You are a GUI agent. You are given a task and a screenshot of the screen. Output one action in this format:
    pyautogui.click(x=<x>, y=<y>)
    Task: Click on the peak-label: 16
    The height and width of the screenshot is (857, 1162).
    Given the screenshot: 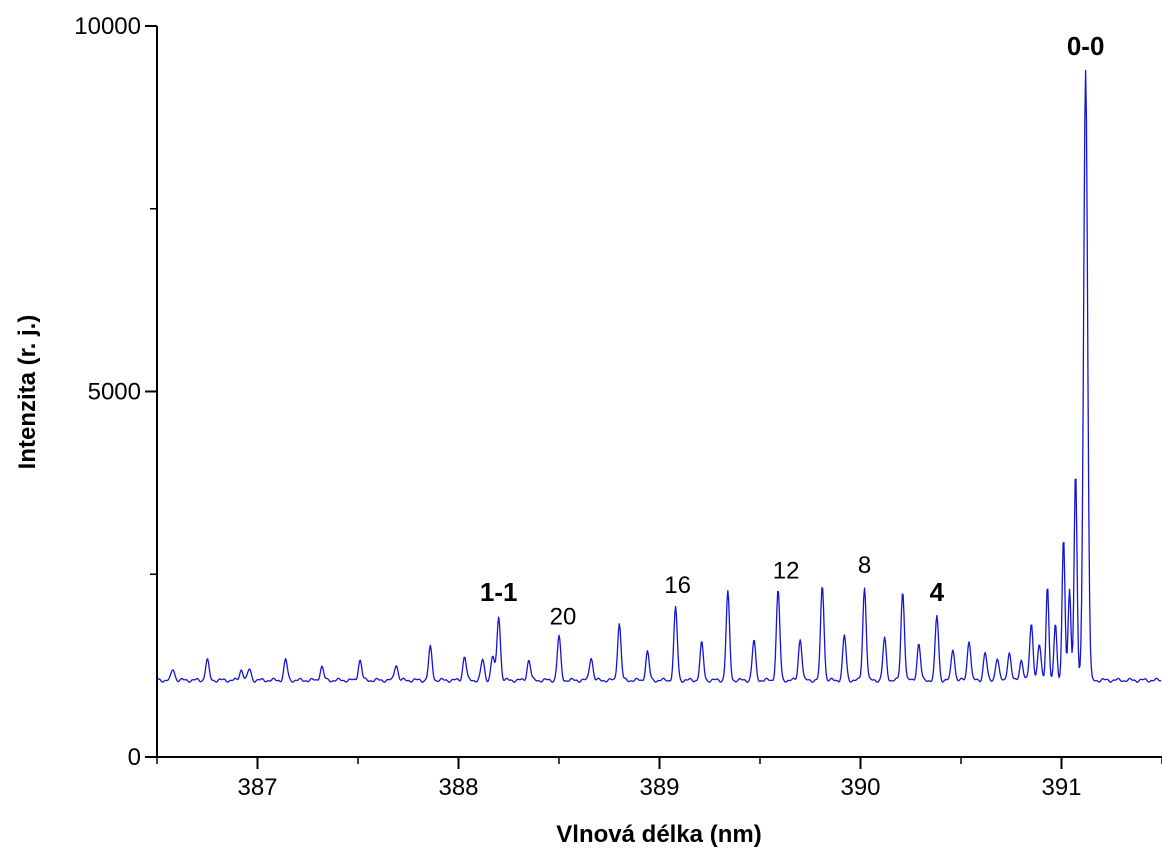 What is the action you would take?
    pyautogui.click(x=677, y=585)
    